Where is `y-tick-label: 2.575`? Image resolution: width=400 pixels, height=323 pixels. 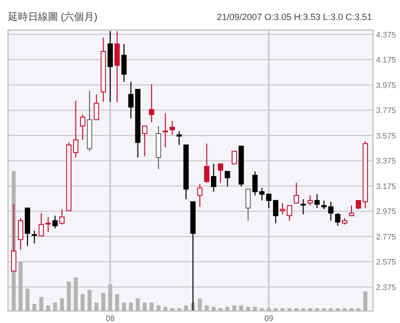 y-tick-label: 2.575 is located at coordinates (386, 262).